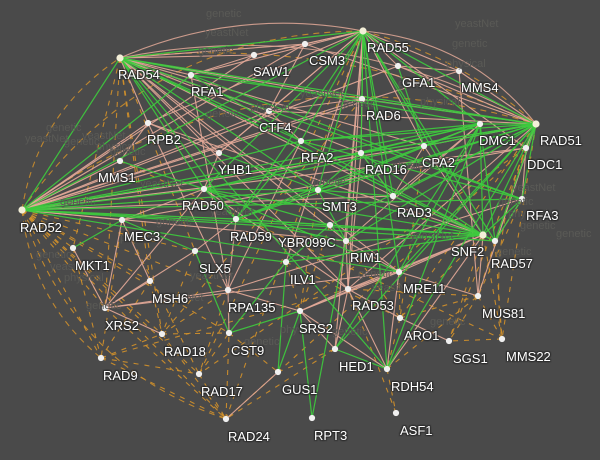 This screenshot has width=600, height=460. I want to click on graph-node-rad55, so click(363, 31).